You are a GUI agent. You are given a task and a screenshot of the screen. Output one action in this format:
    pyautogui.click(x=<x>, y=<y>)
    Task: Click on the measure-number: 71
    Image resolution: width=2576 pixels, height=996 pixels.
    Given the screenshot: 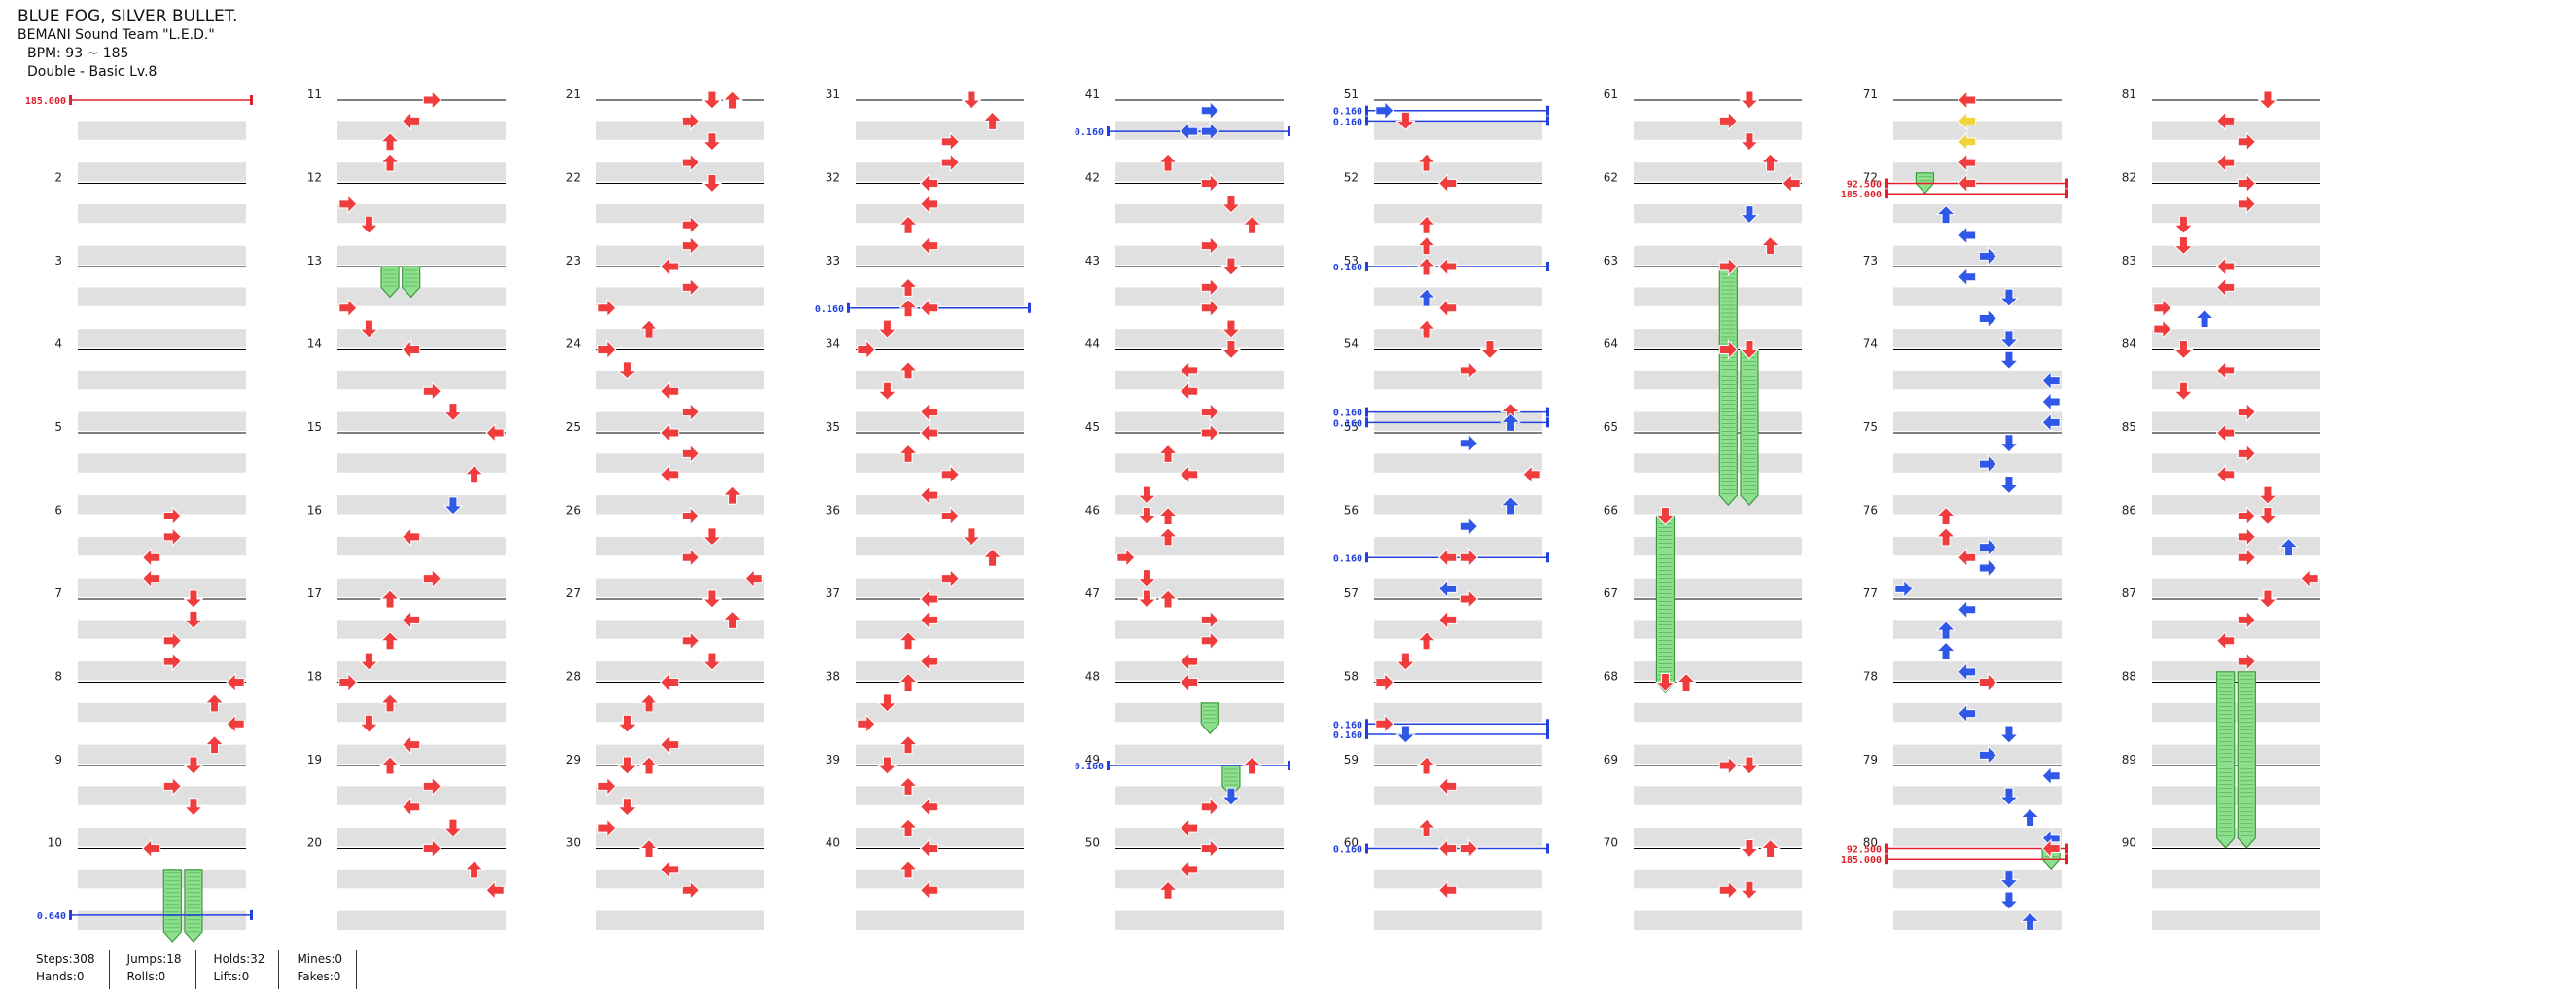 What is the action you would take?
    pyautogui.click(x=1871, y=94)
    